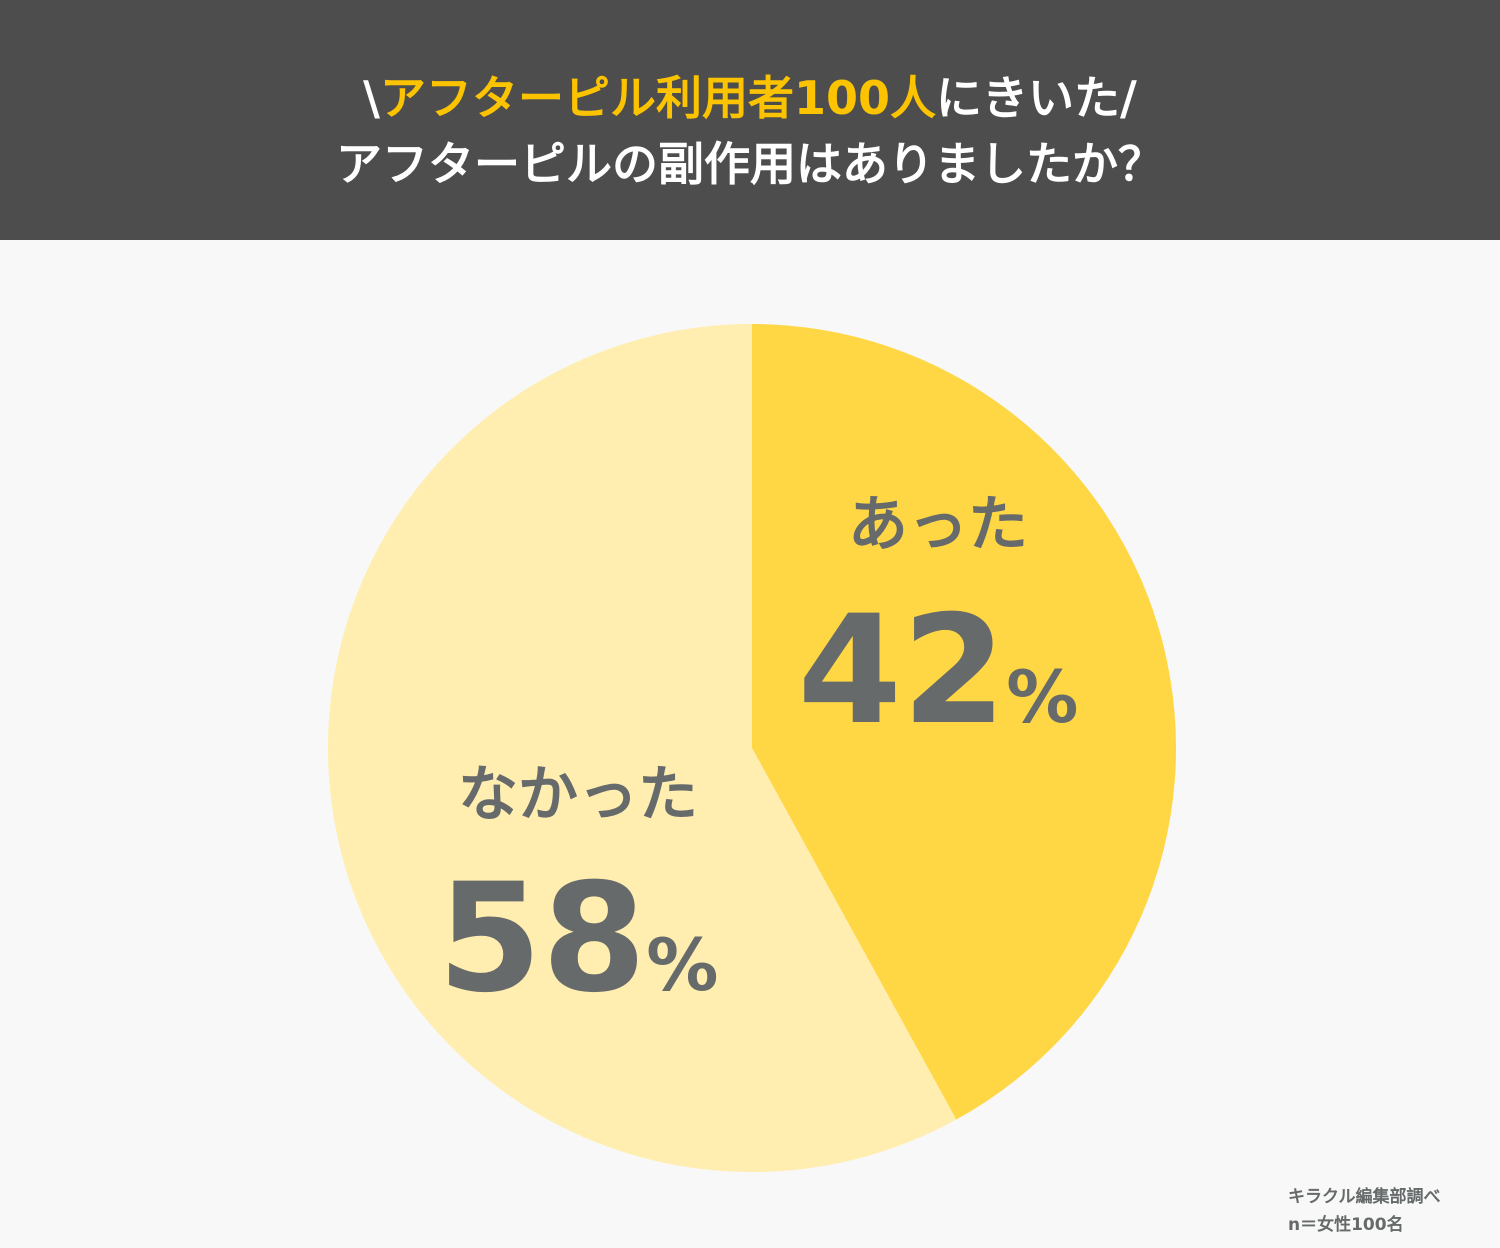  Describe the element at coordinates (1364, 1197) in the screenshot. I see `source-note: キラクル編集部調べ` at that location.